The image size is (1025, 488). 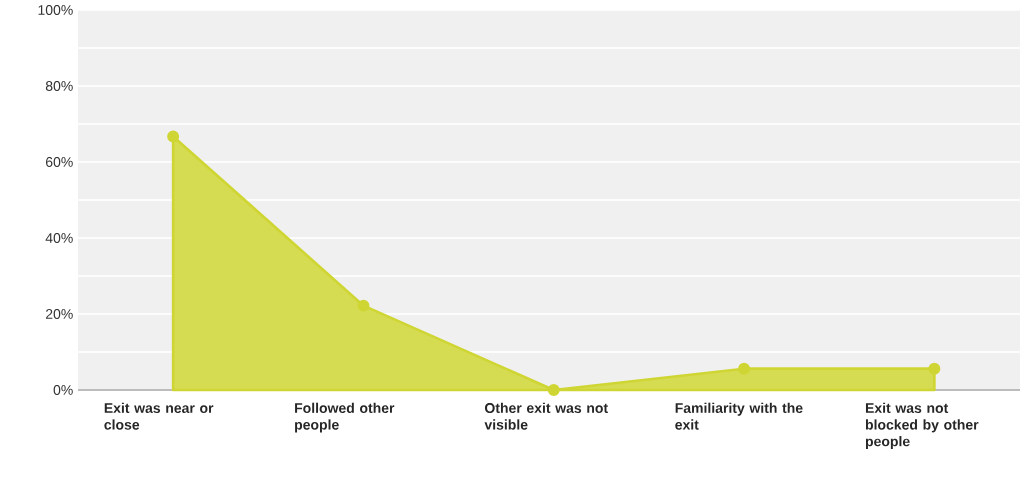 What do you see at coordinates (59, 162) in the screenshot?
I see `y-tick-label: 60%` at bounding box center [59, 162].